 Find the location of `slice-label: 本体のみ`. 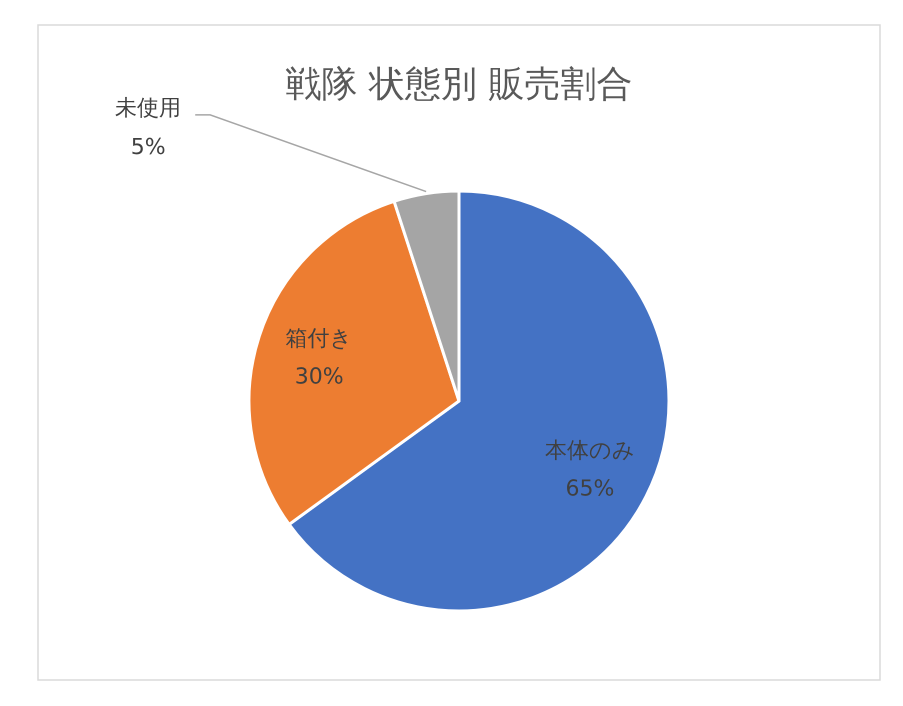

slice-label: 本体のみ is located at coordinates (589, 451).